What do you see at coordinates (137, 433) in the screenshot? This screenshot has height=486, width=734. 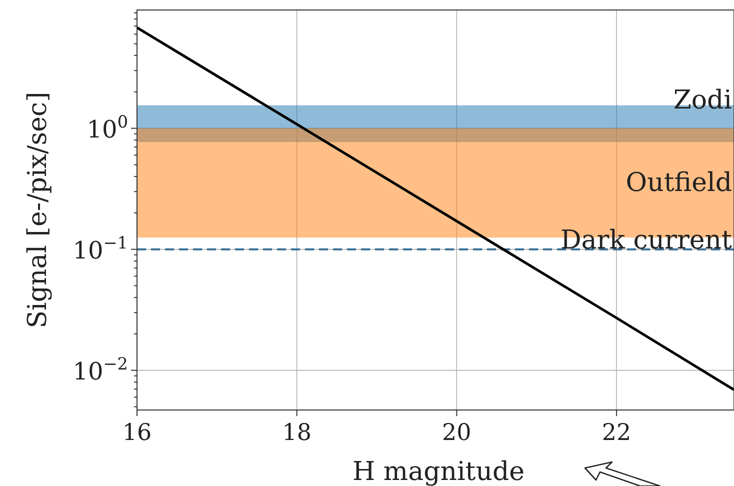 I see `x-tick-label: 16` at bounding box center [137, 433].